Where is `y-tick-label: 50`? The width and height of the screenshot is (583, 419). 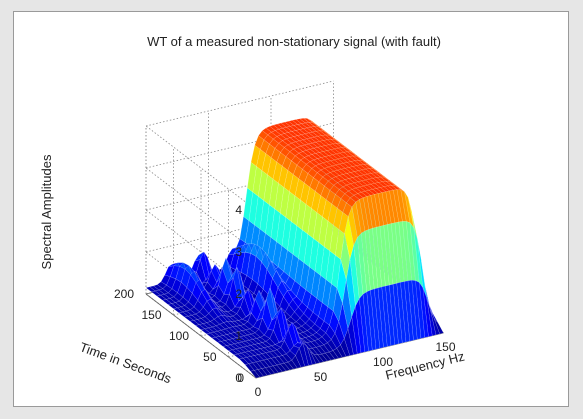 y-tick-label: 50 is located at coordinates (210, 357).